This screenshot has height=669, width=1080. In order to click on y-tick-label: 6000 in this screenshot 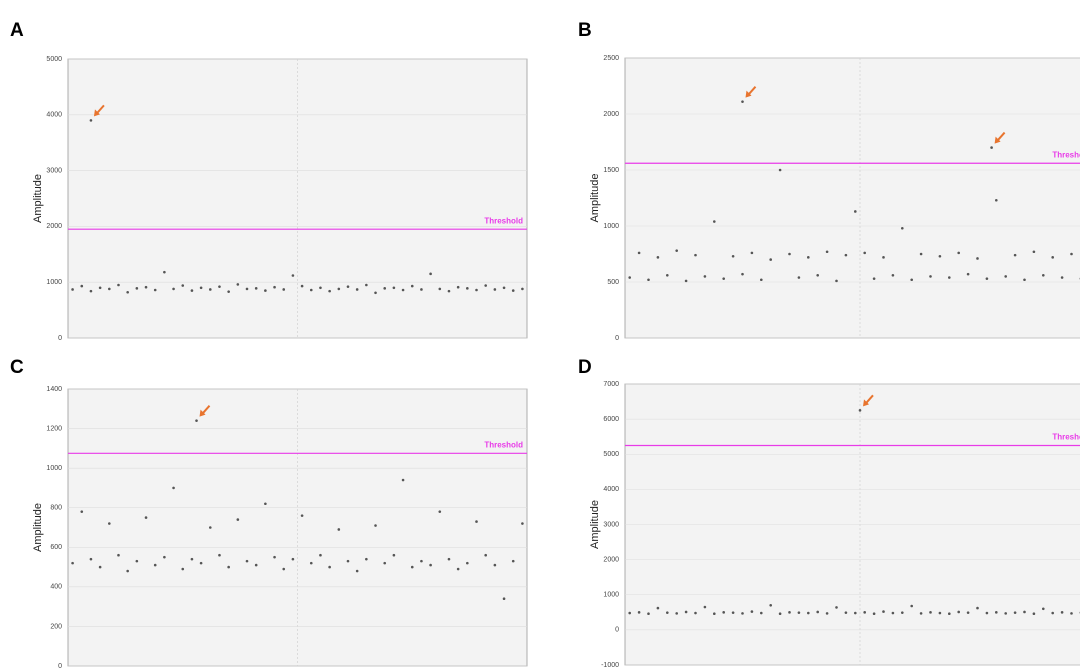, I will do `click(611, 419)`.